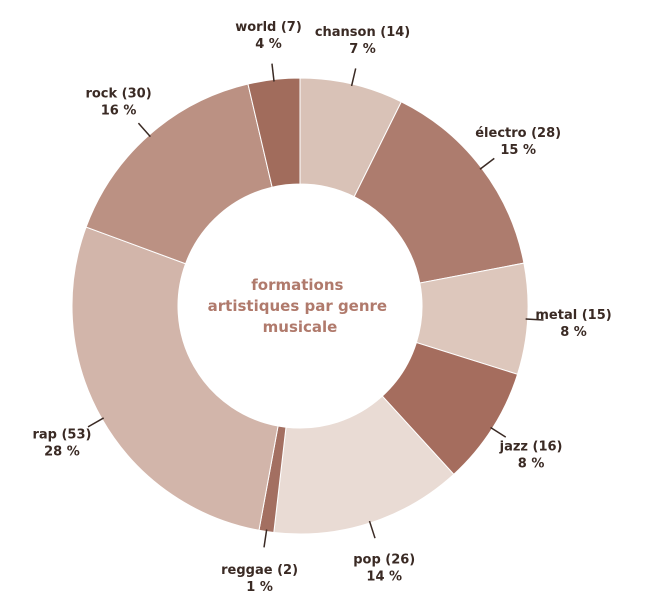 The height and width of the screenshot is (595, 646). Describe the element at coordinates (518, 150) in the screenshot. I see `slice-label-percent: 15 %` at that location.